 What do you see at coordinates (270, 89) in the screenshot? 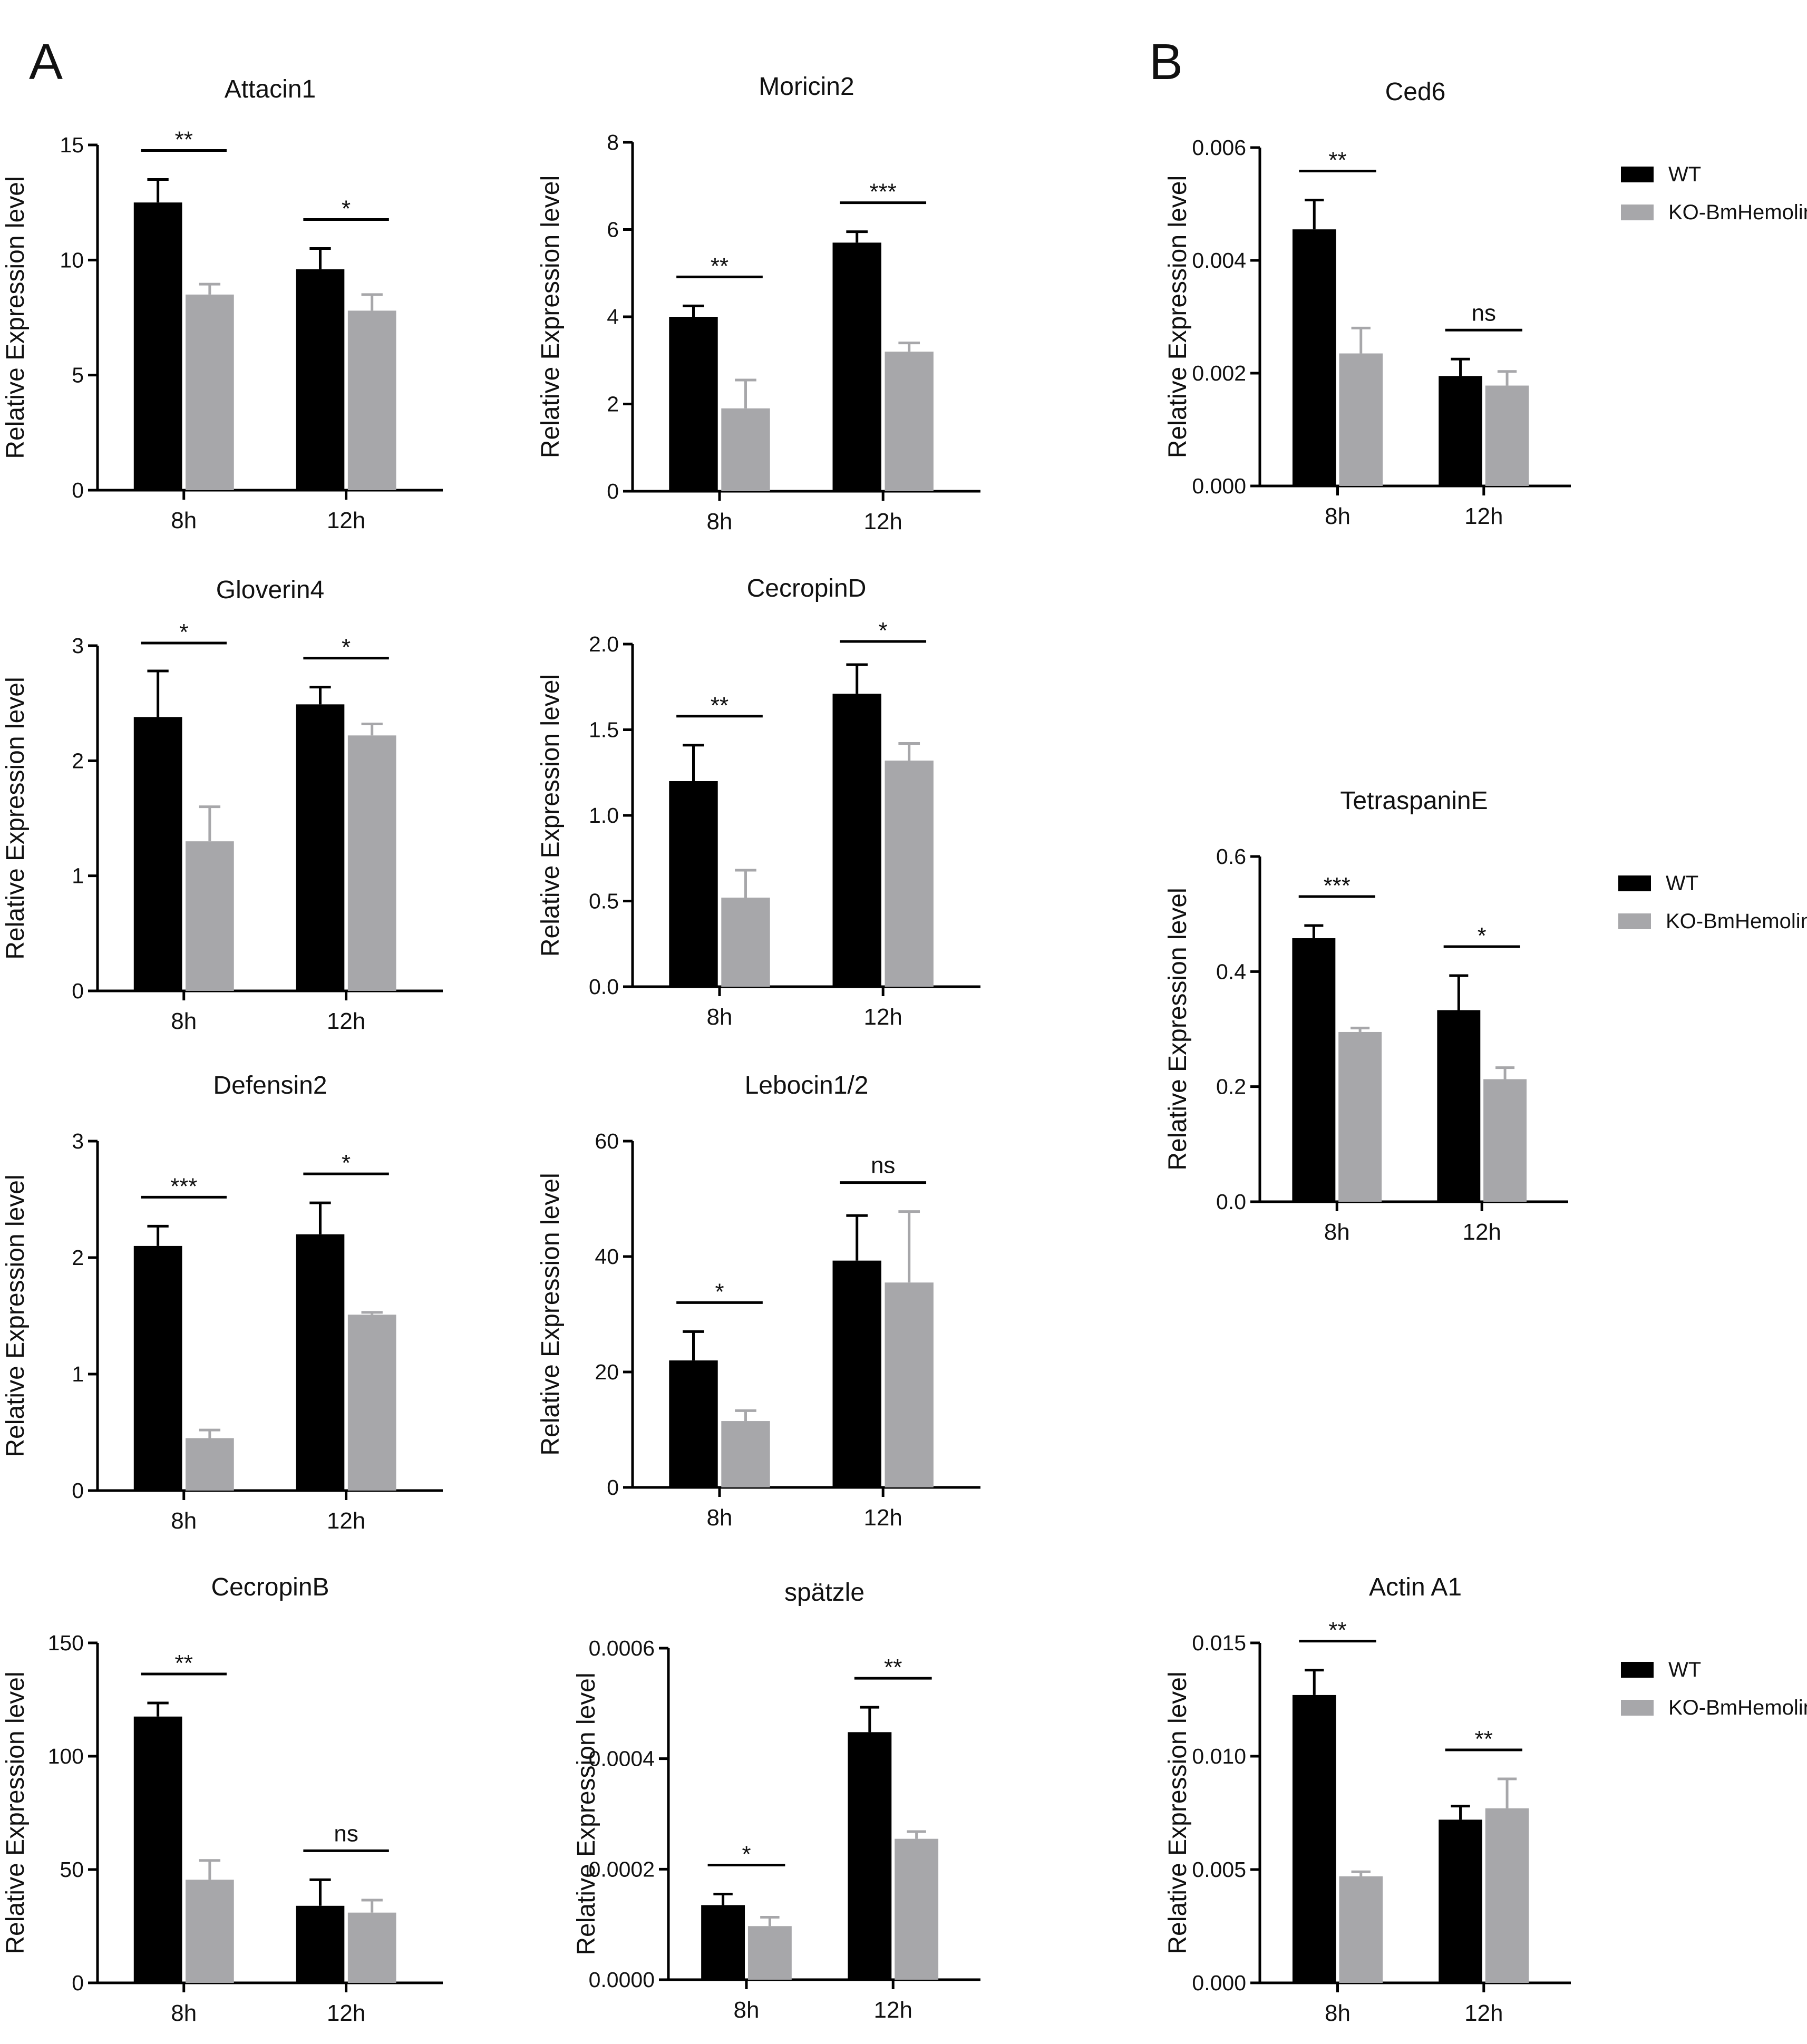
I see `chart-title: Attacin1` at bounding box center [270, 89].